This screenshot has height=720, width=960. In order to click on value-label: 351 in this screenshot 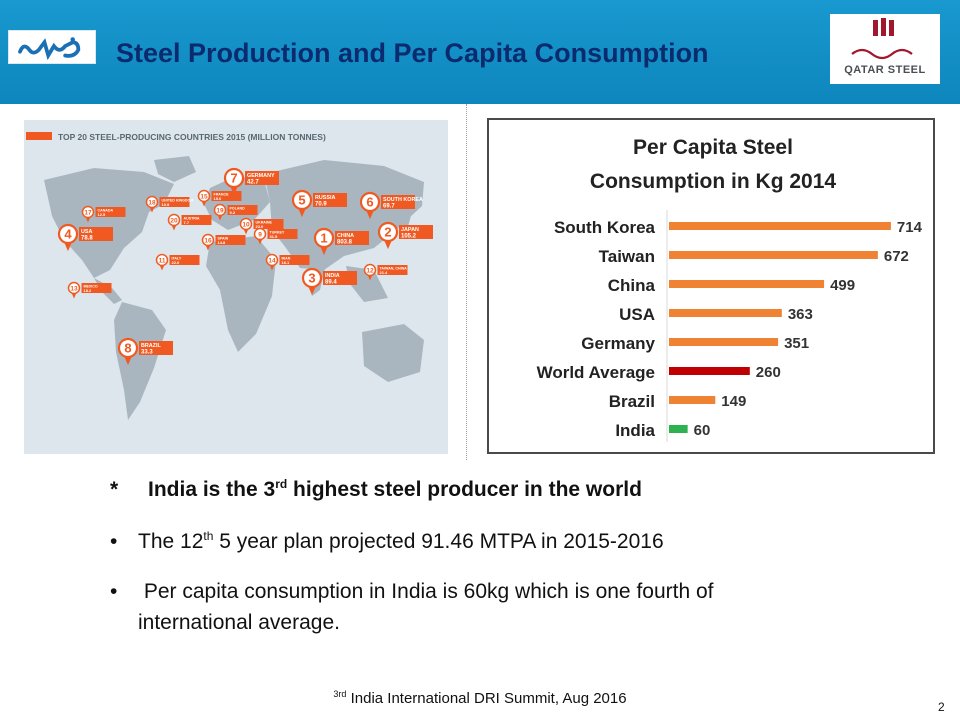, I will do `click(796, 343)`.